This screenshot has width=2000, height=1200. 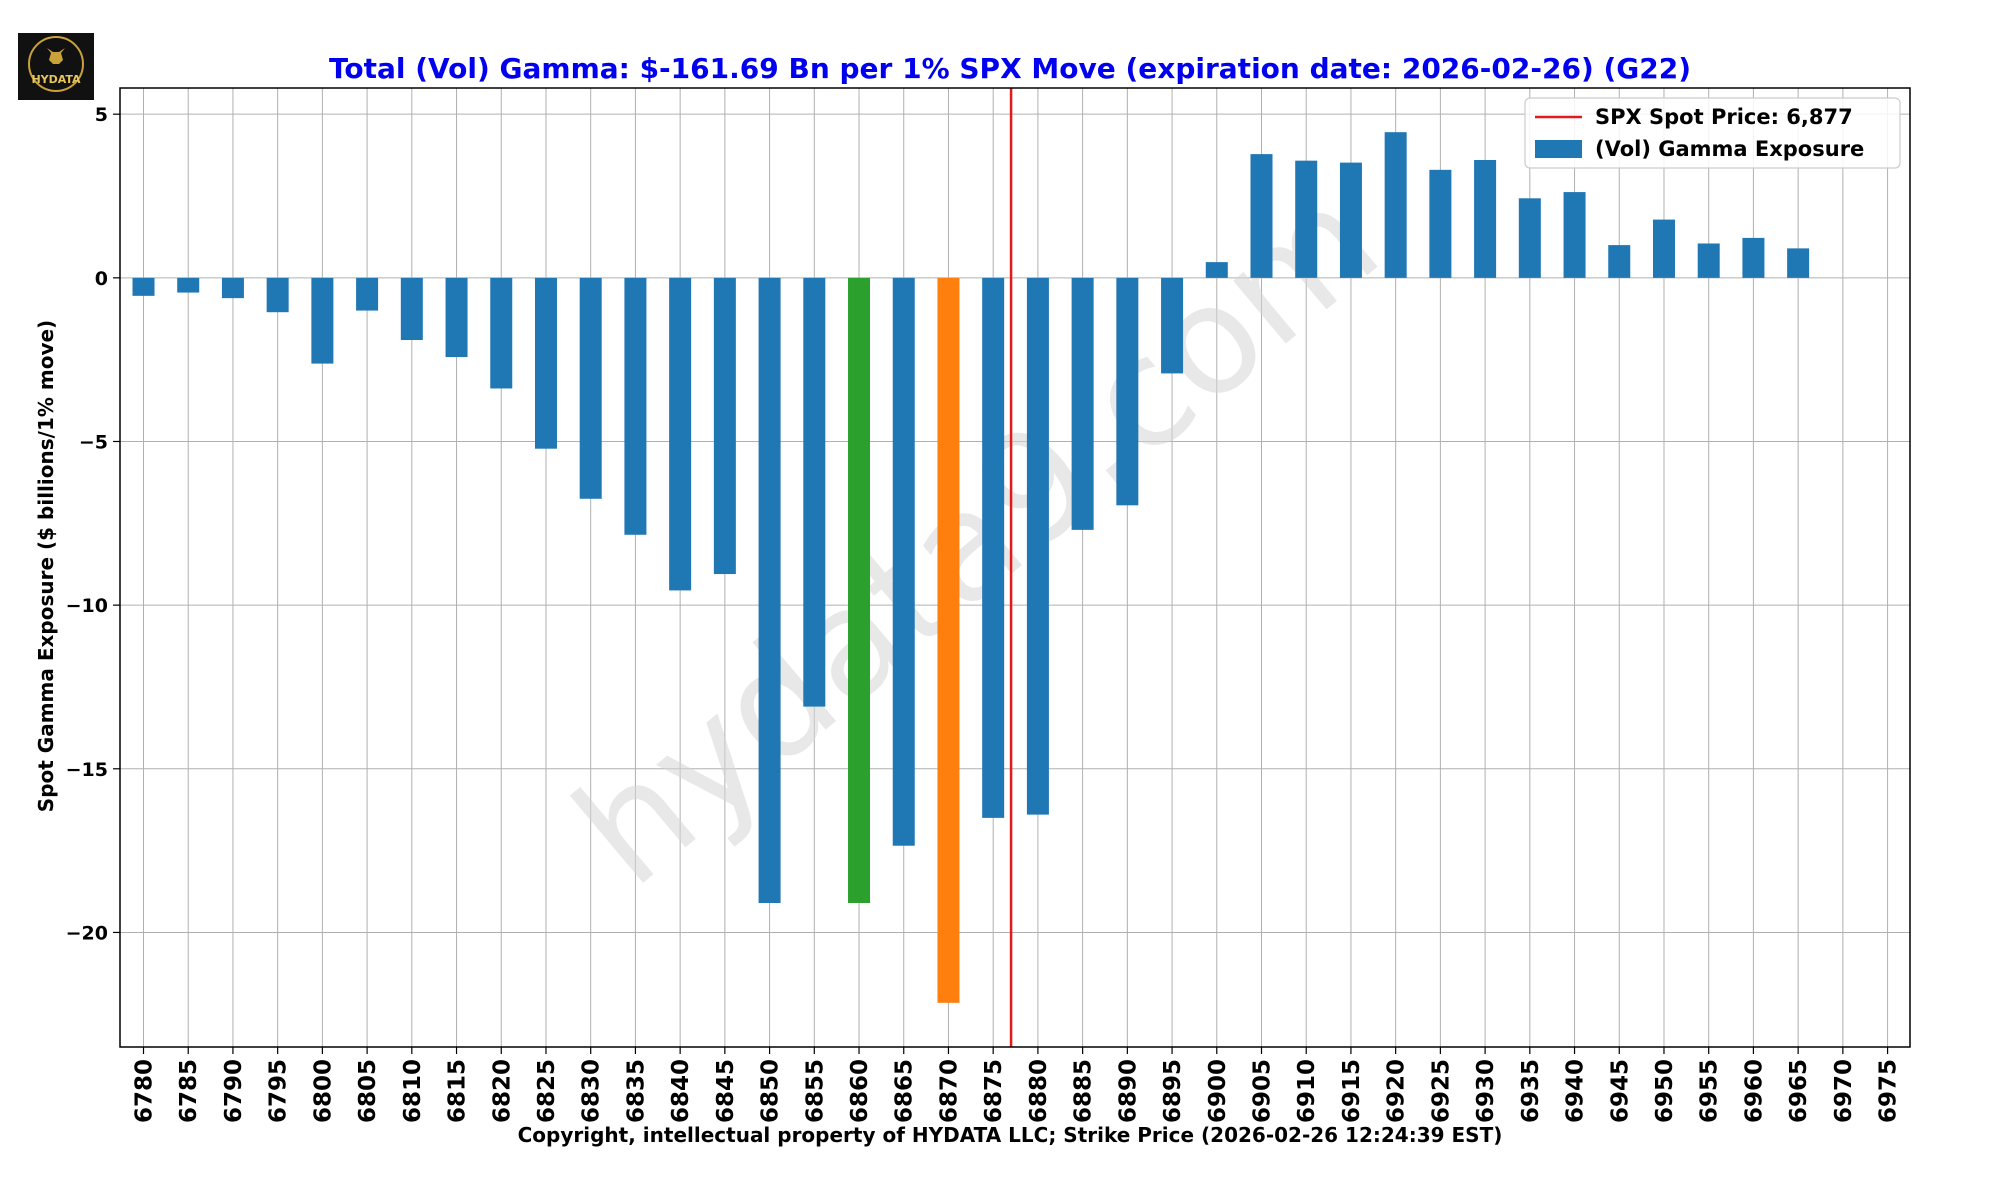 What do you see at coordinates (1352, 1091) in the screenshot?
I see `x-tick-label: 6915` at bounding box center [1352, 1091].